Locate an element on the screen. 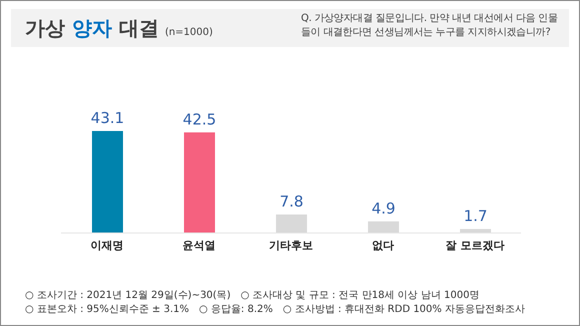  text: ○ 조사방법 : 휴대전화 RDD 100% 자동응답전화조사 is located at coordinates (403, 309).